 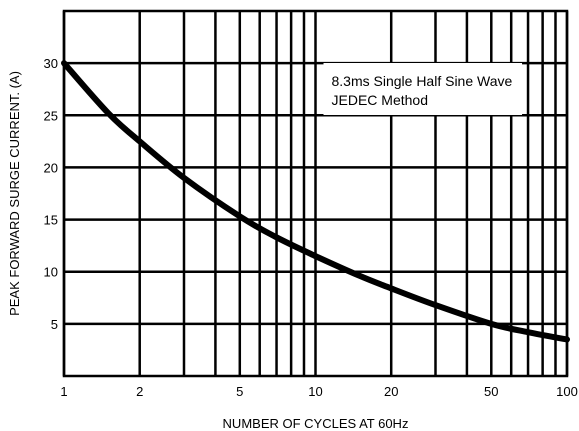 I want to click on y-tick-label: 5, so click(x=54, y=324).